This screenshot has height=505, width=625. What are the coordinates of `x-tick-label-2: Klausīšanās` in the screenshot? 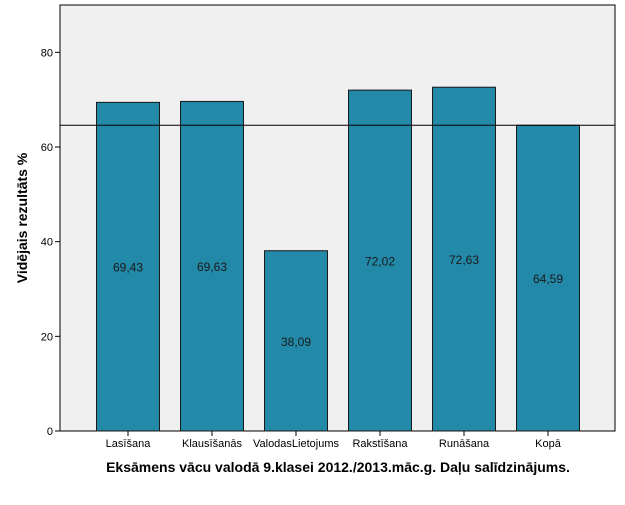 It's located at (212, 444).